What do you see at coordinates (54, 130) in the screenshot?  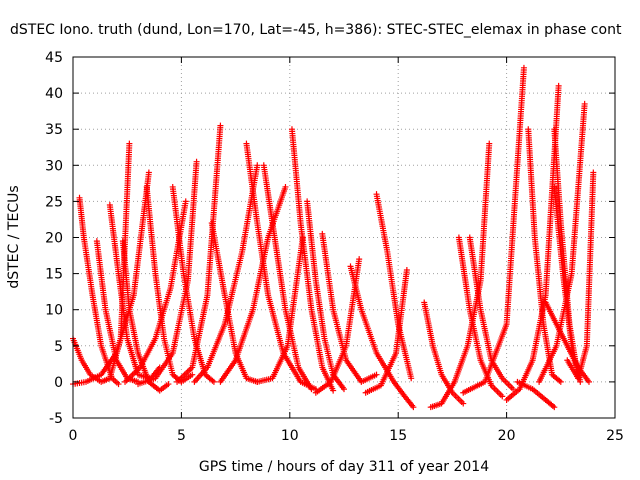 I see `y-tick-label: 35` at bounding box center [54, 130].